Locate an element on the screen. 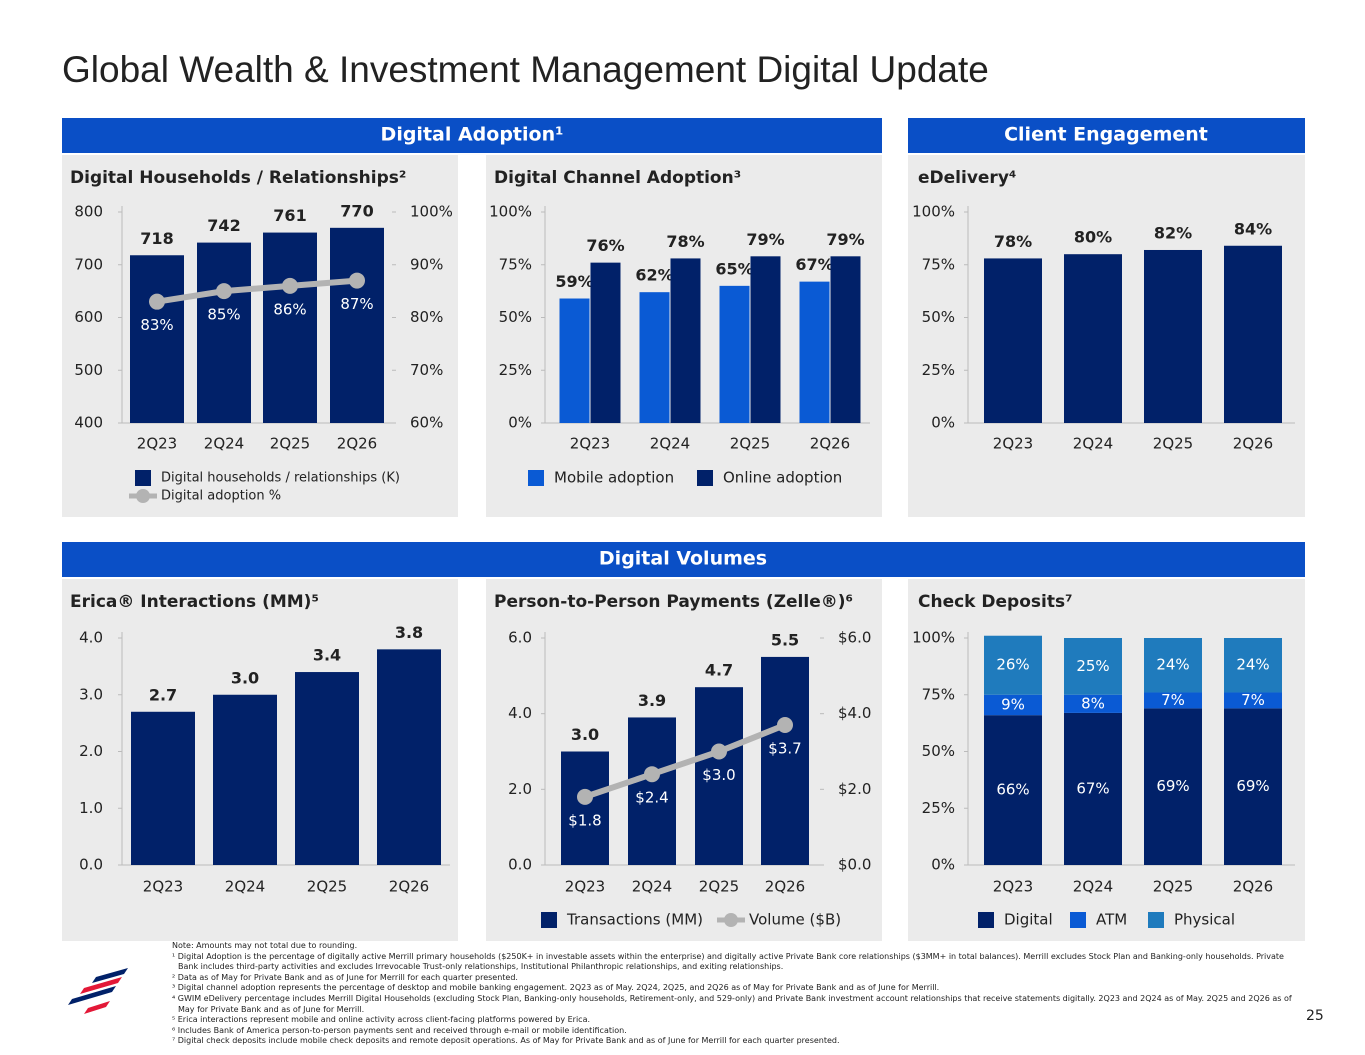 This screenshot has width=1365, height=1055. bar-value-label: 4.7 is located at coordinates (719, 670).